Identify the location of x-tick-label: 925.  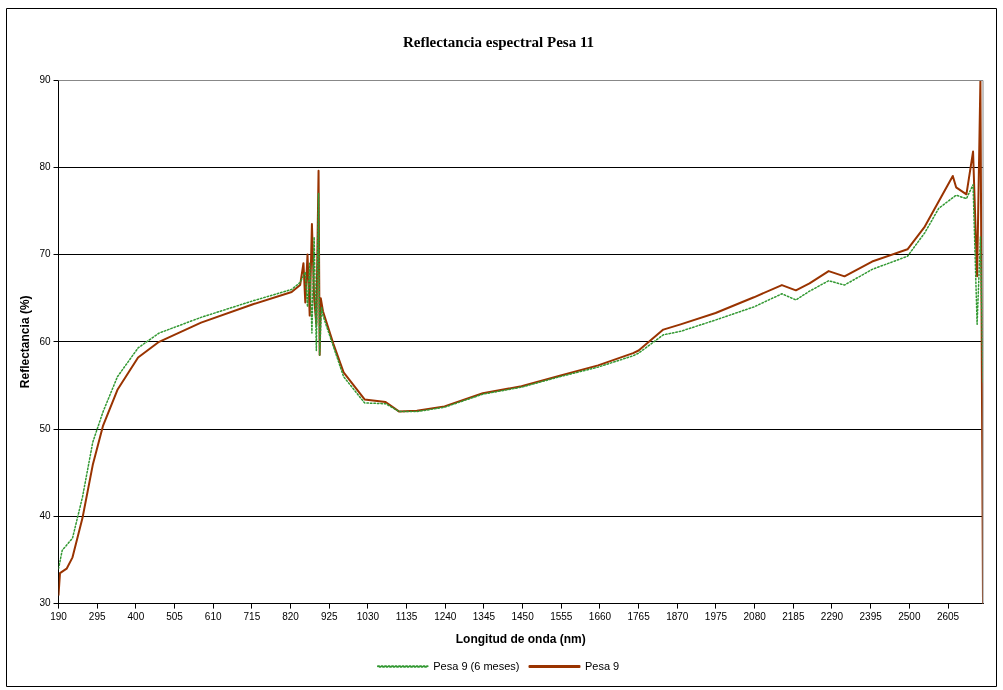
(329, 617).